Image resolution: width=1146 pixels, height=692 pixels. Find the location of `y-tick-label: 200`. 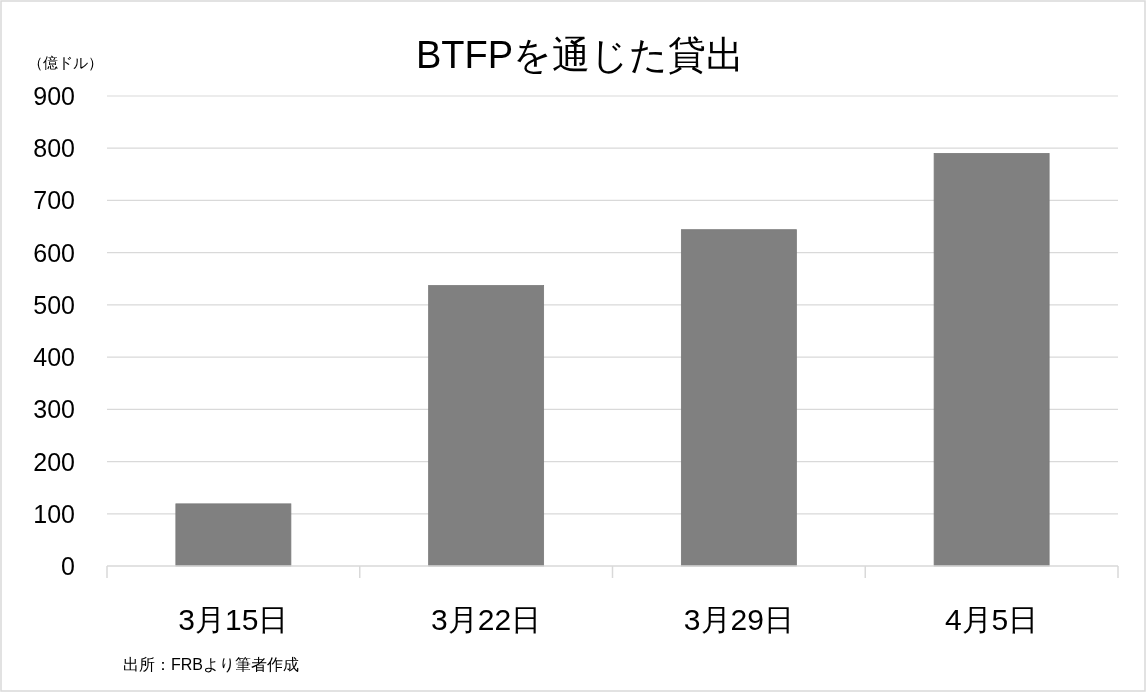

y-tick-label: 200 is located at coordinates (54, 461).